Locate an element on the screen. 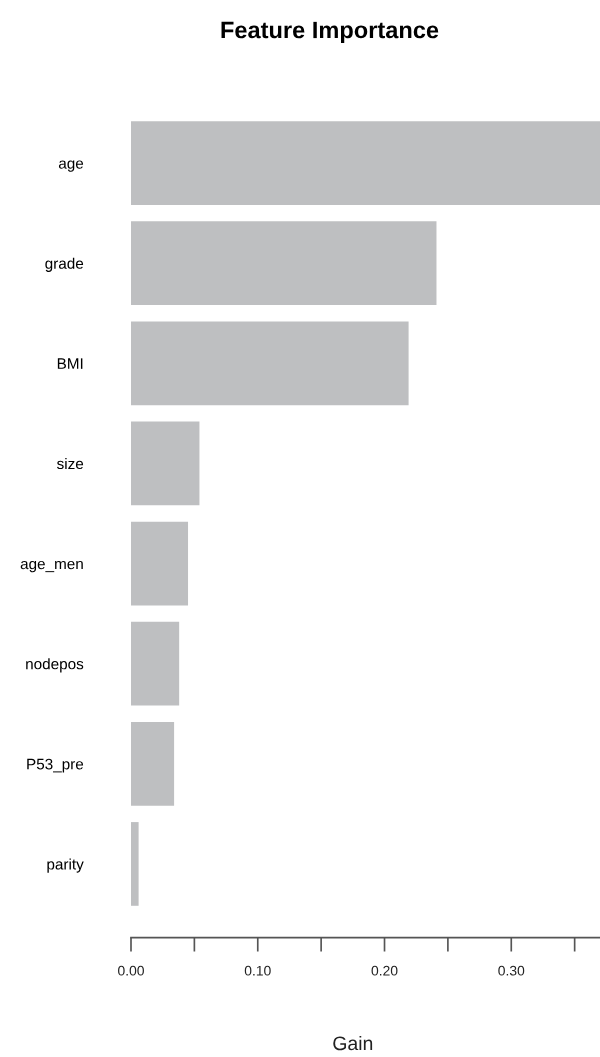  x-tick-label: 0.10 is located at coordinates (257, 970).